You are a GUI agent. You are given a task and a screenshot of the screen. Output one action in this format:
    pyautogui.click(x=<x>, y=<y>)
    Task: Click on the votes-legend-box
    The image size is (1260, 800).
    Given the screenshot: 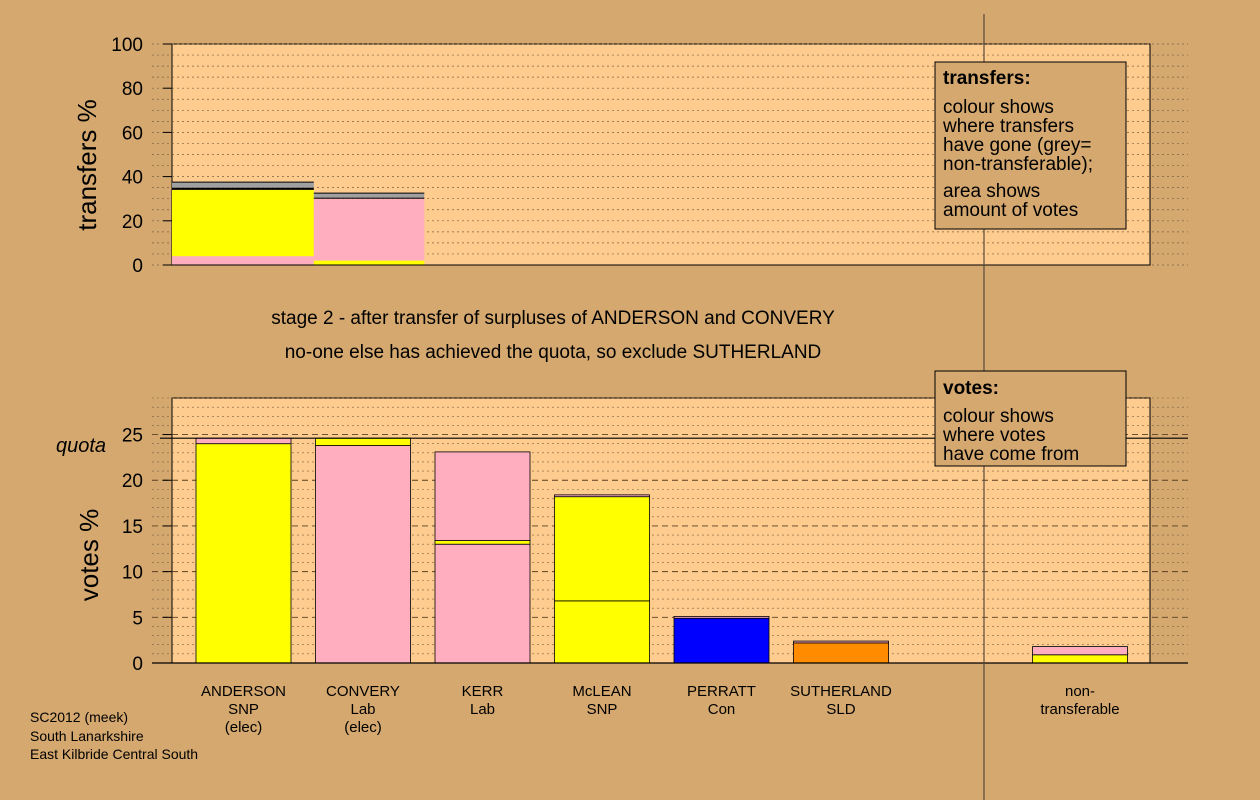 What is the action you would take?
    pyautogui.click(x=1030, y=418)
    